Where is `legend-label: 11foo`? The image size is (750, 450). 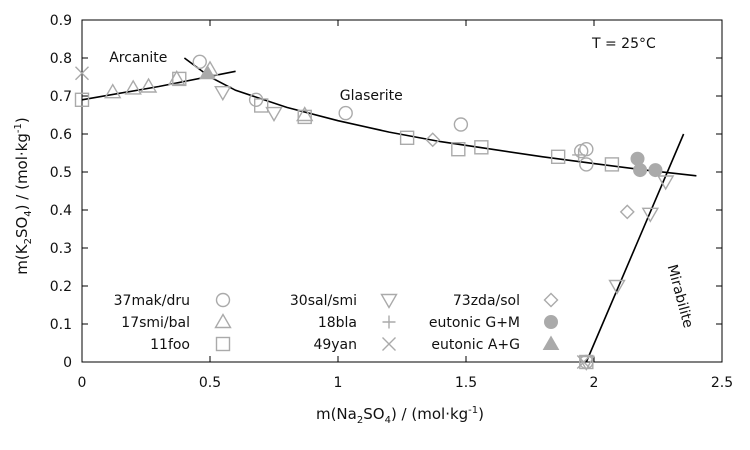 legend-label: 11foo is located at coordinates (170, 345).